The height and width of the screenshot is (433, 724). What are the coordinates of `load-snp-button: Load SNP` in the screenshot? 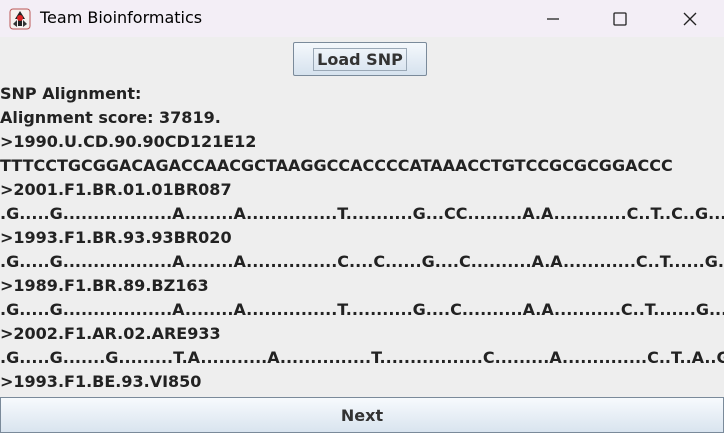 It's located at (360, 59).